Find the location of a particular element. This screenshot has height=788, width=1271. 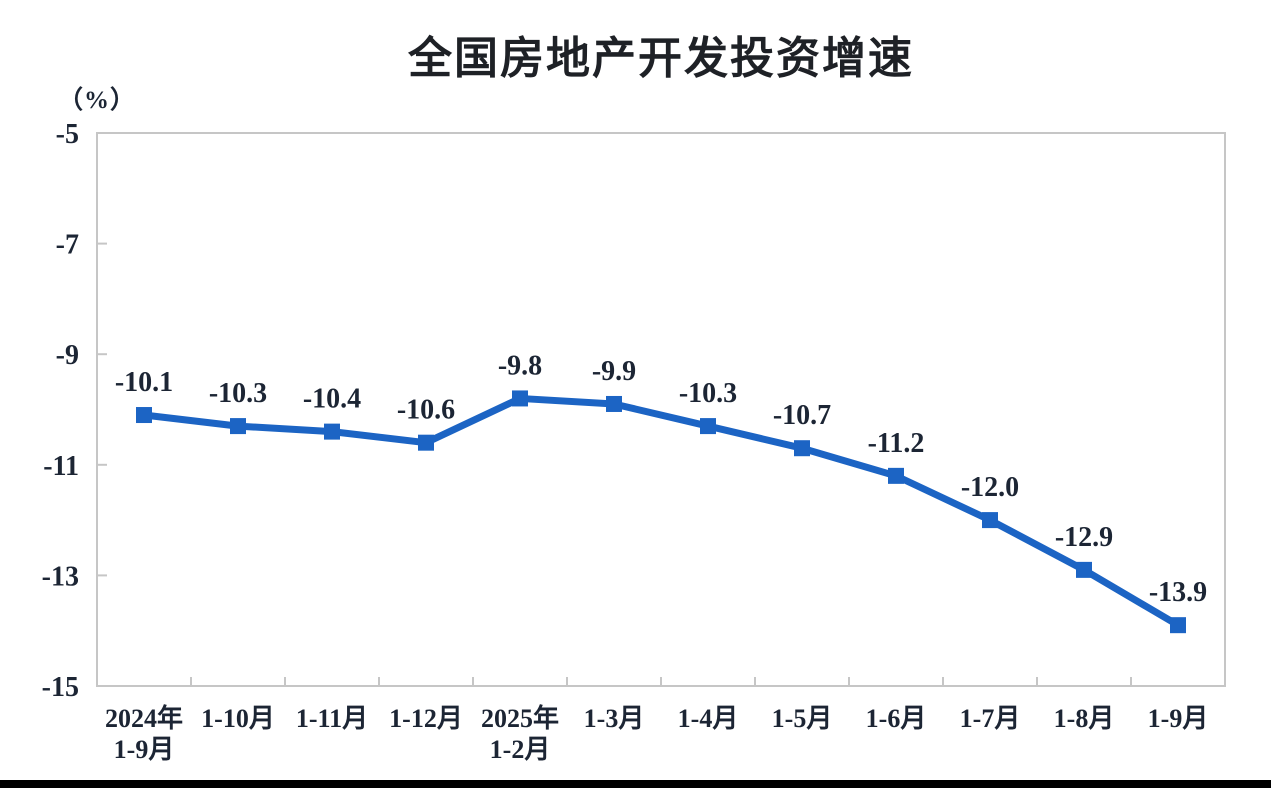

x-axis-tick-label: 1-10月 is located at coordinates (238, 718).